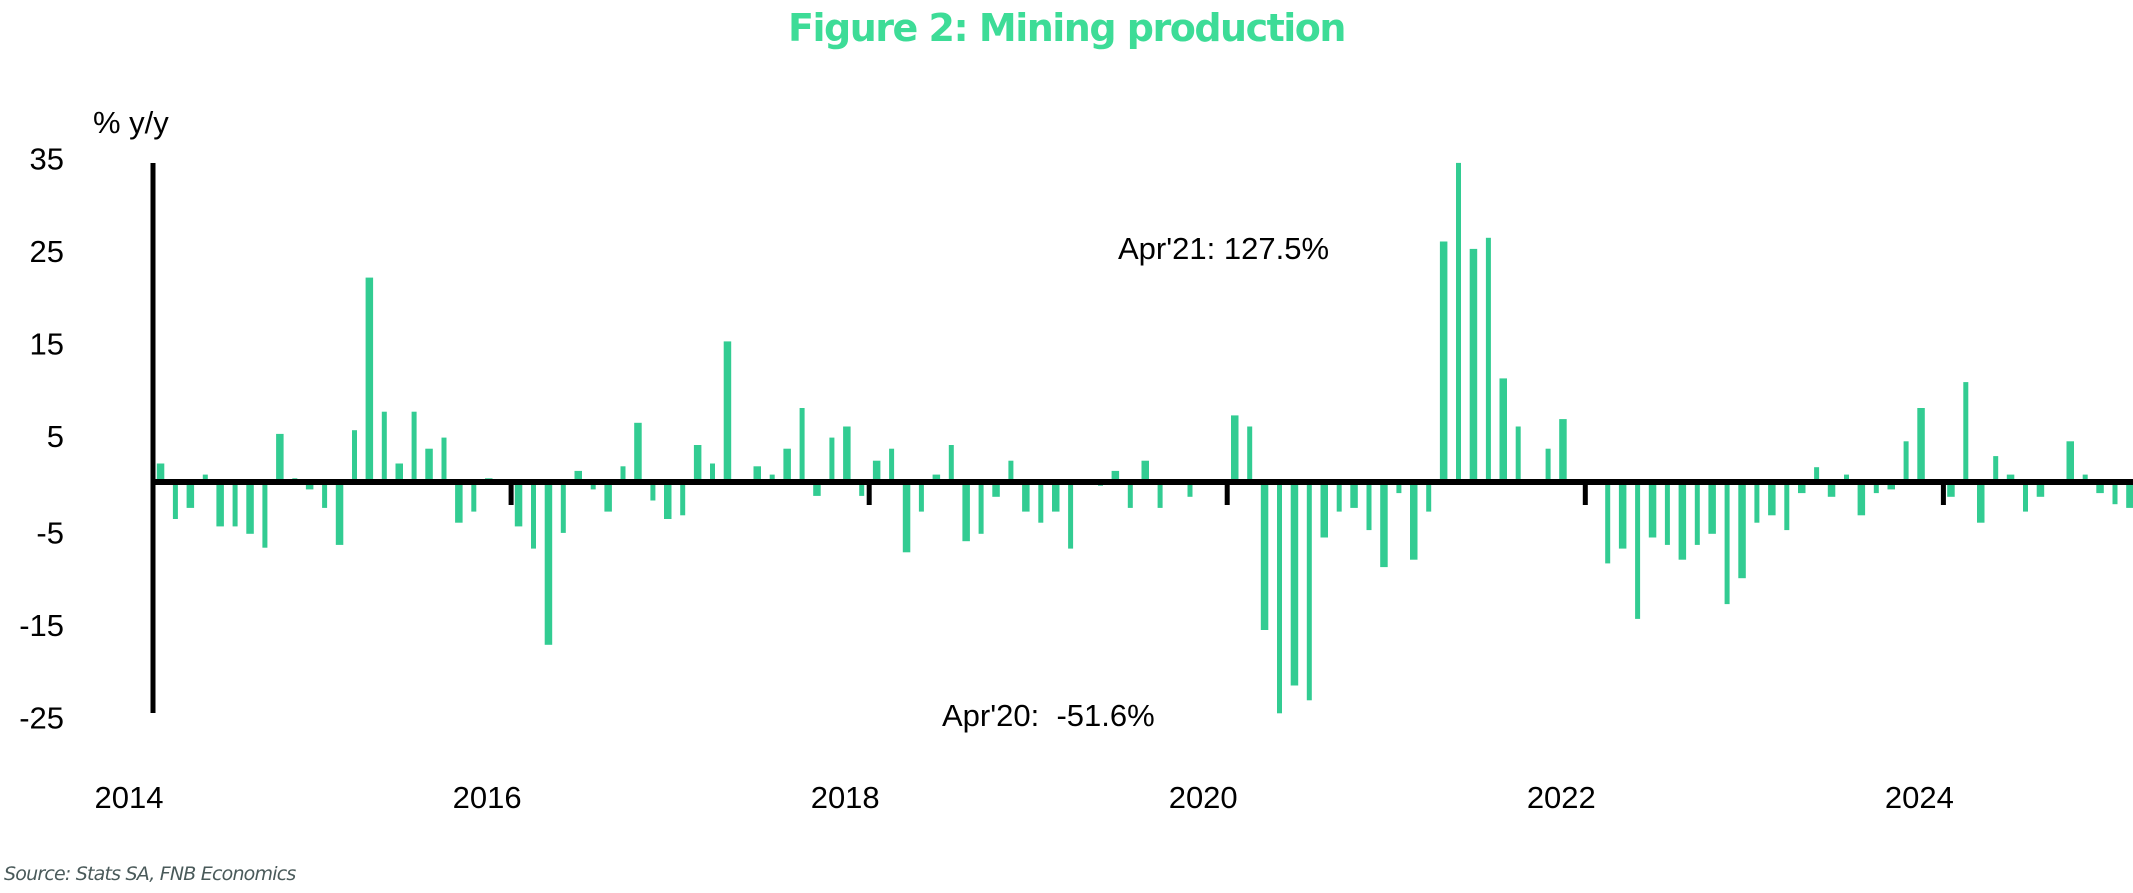 The image size is (2133, 893). Describe the element at coordinates (131, 122) in the screenshot. I see `y-axis-label: % y/y` at that location.